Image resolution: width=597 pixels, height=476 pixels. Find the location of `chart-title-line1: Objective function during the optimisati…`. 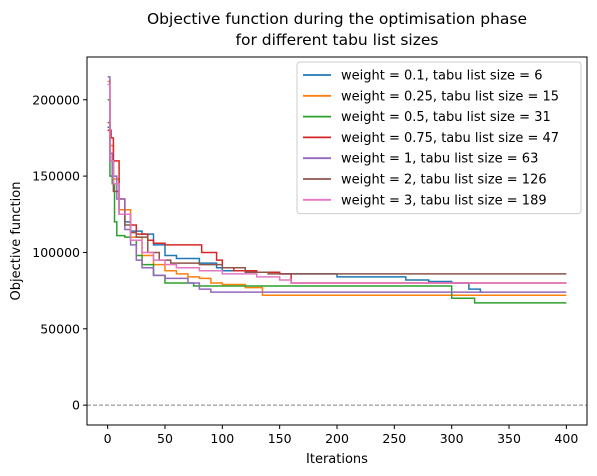

chart-title-line1: Objective function during the optimisati… is located at coordinates (337, 19).